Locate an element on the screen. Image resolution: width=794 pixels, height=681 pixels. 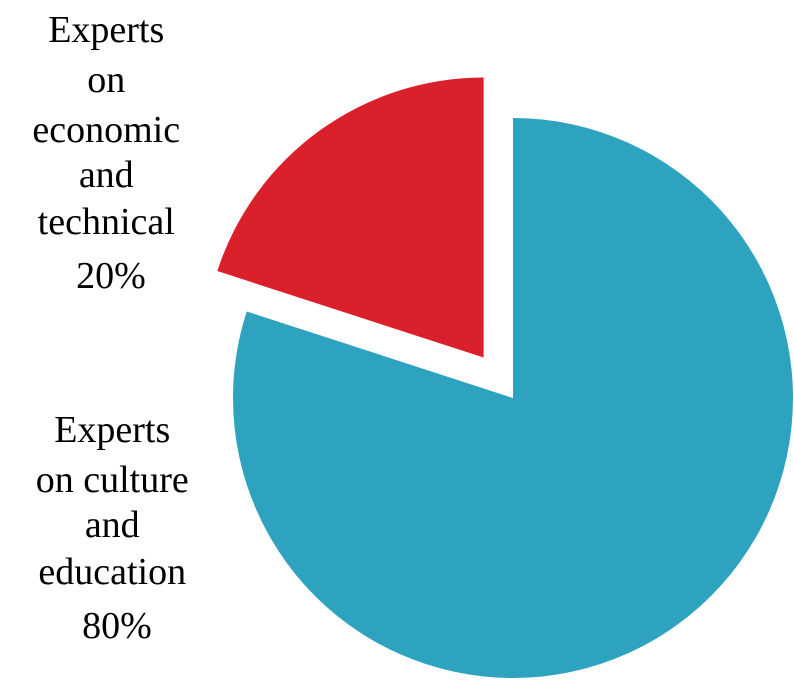
slice-label-economic-technical: Experts on economic and technical 20% is located at coordinates (110, 153).